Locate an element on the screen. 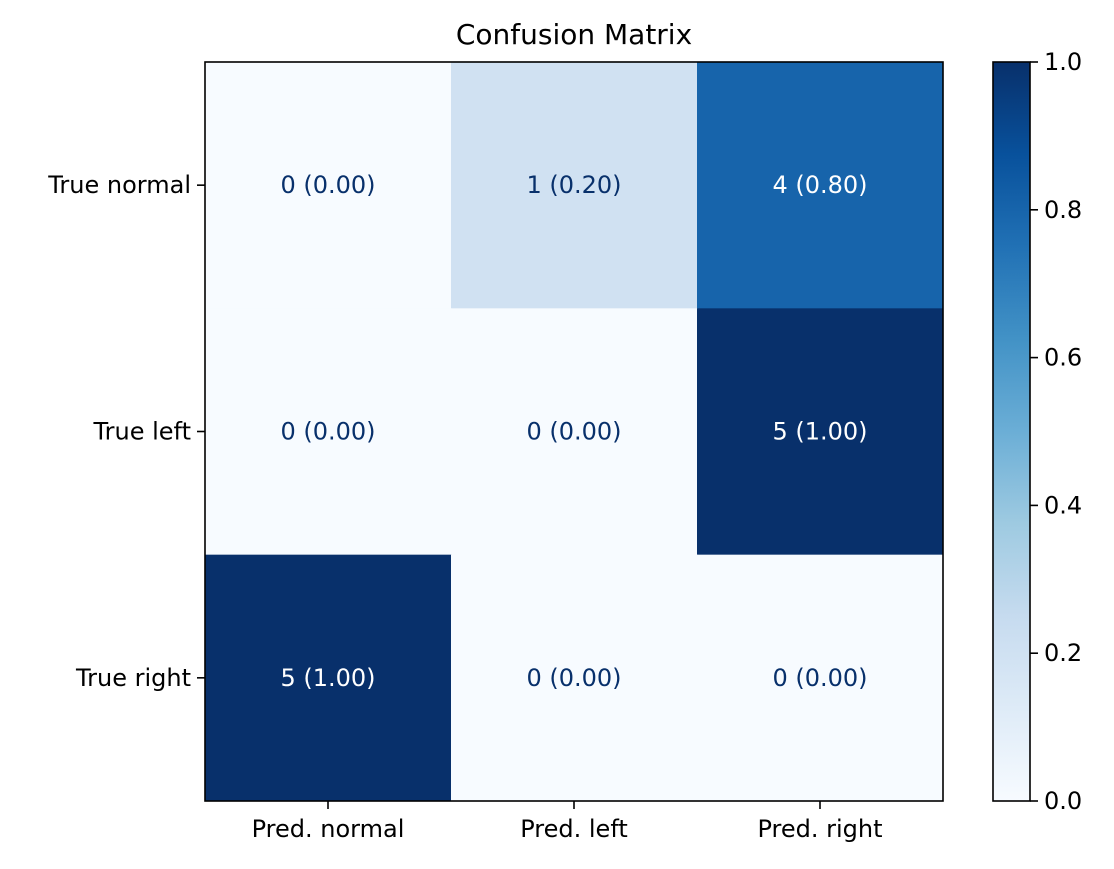 This screenshot has width=1114, height=869. y-tick-label: True normal is located at coordinates (119, 185).